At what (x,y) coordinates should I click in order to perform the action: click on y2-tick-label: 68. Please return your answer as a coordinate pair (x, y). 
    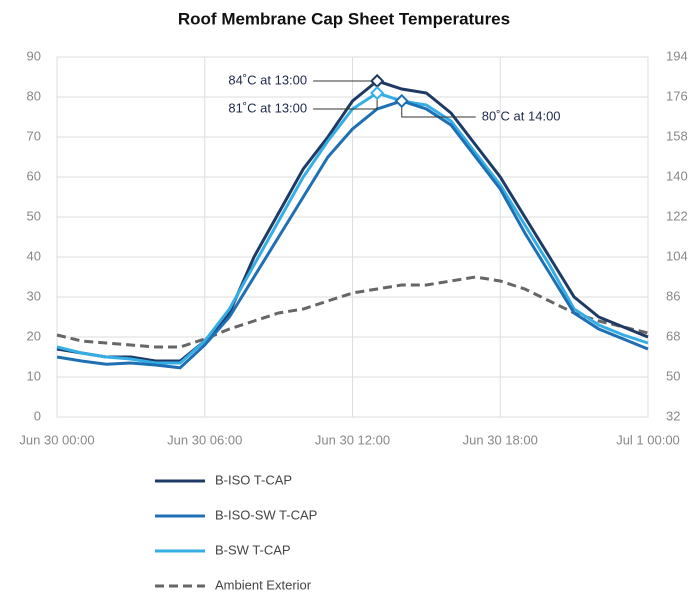
    Looking at the image, I should click on (673, 335).